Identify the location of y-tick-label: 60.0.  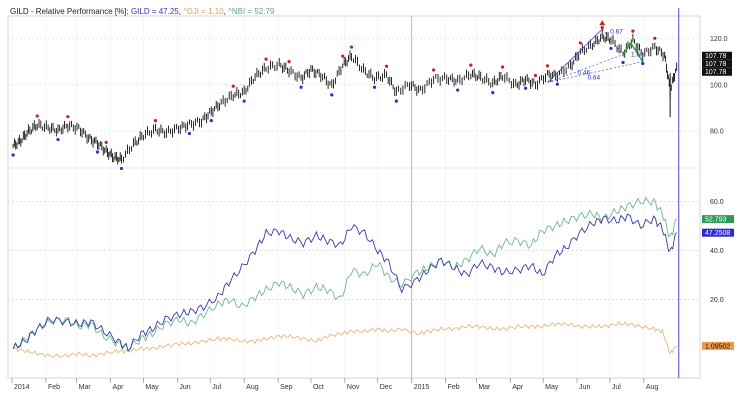
(717, 202).